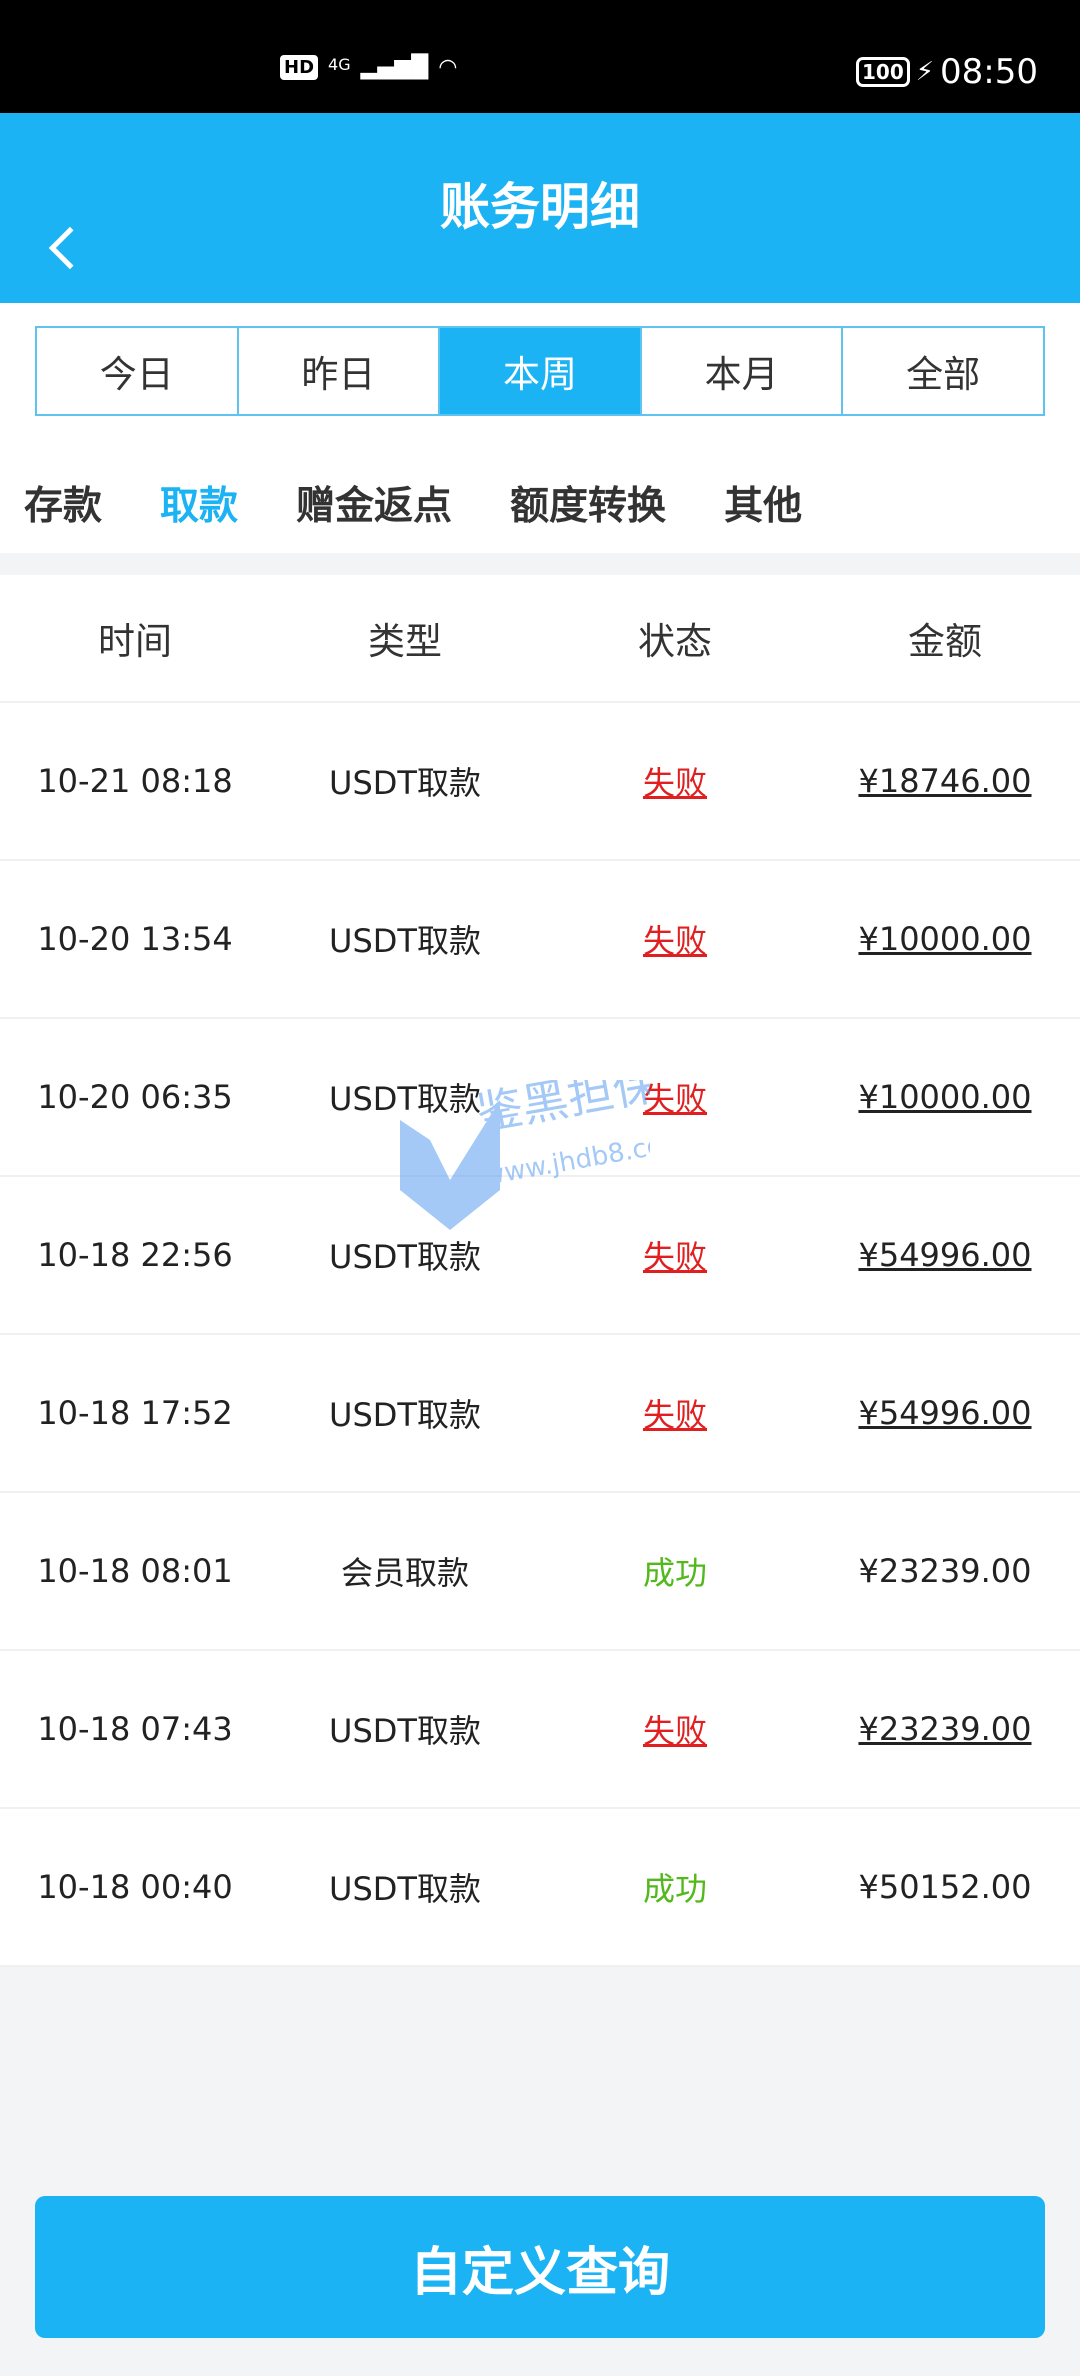  What do you see at coordinates (448, 67) in the screenshot?
I see `wifi-icon: ◠` at bounding box center [448, 67].